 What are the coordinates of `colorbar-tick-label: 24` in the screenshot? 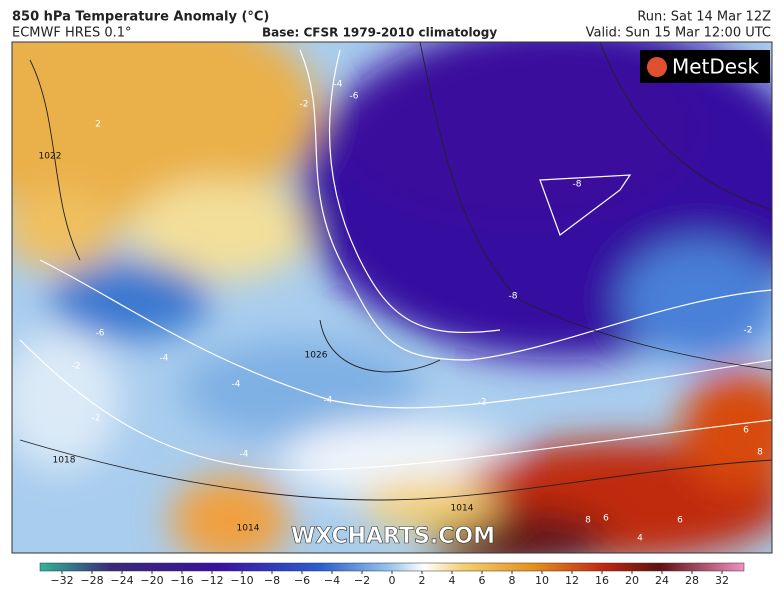 It's located at (662, 580).